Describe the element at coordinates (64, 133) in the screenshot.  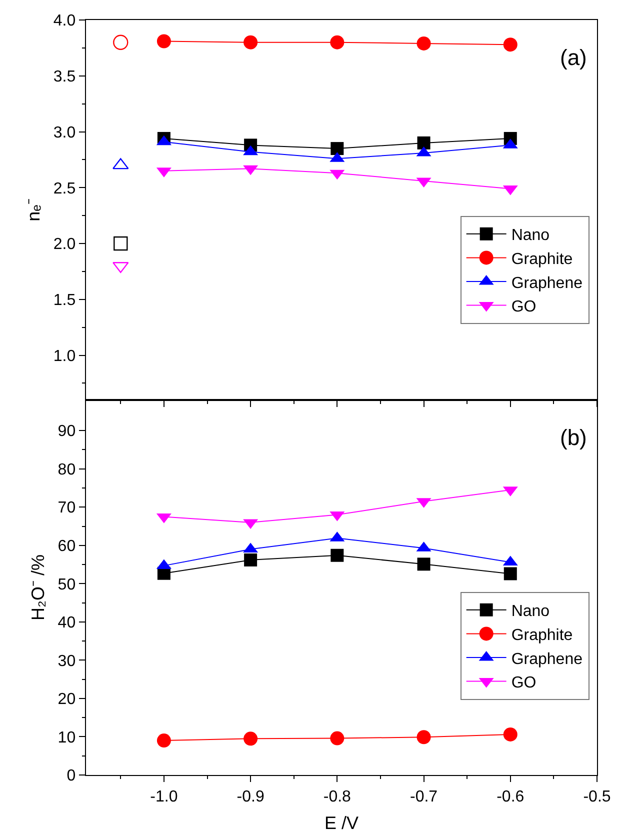
I see `y-tick-label: 3.0` at that location.